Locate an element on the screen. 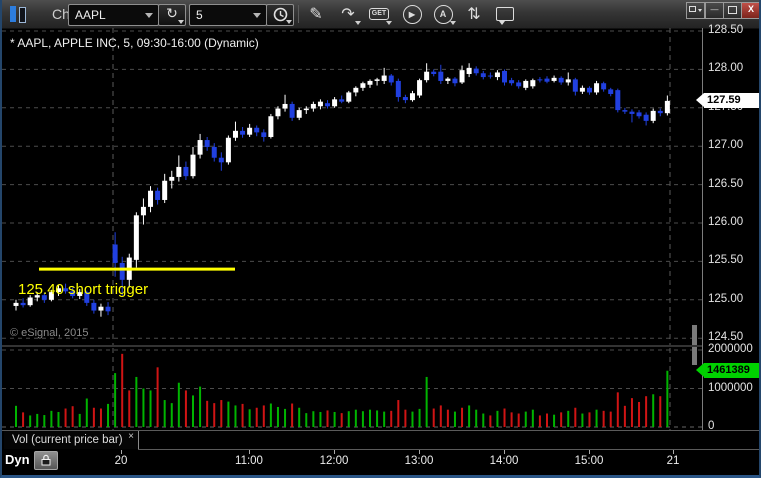 Image resolution: width=761 pixels, height=478 pixels. popout-button is located at coordinates (695, 10).